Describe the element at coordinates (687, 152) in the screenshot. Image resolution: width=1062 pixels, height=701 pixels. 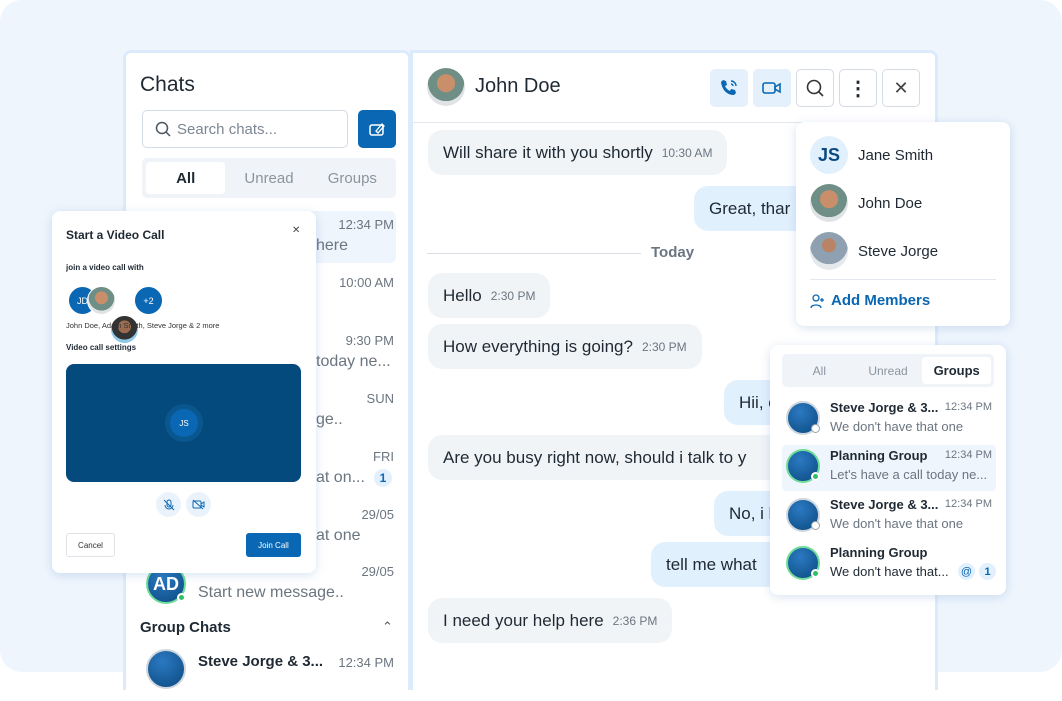
I see `message-time: 10:30 AM` at that location.